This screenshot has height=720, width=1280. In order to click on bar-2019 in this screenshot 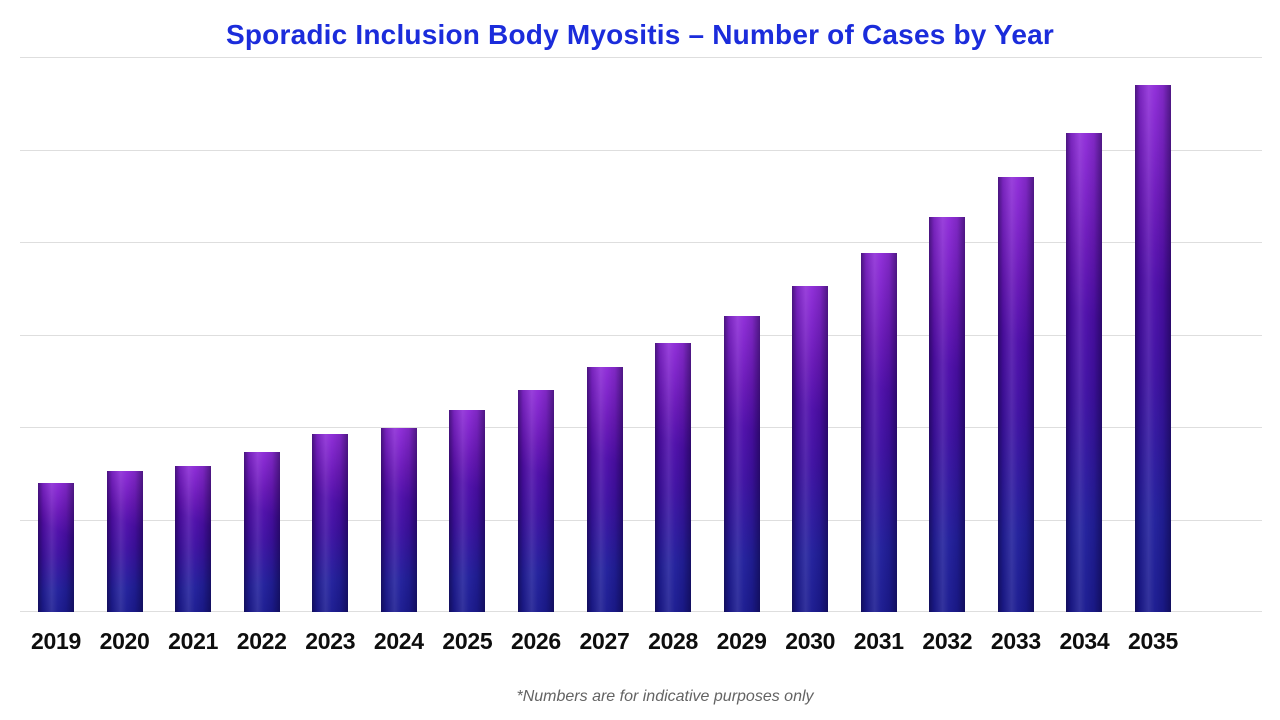, I will do `click(56, 547)`.